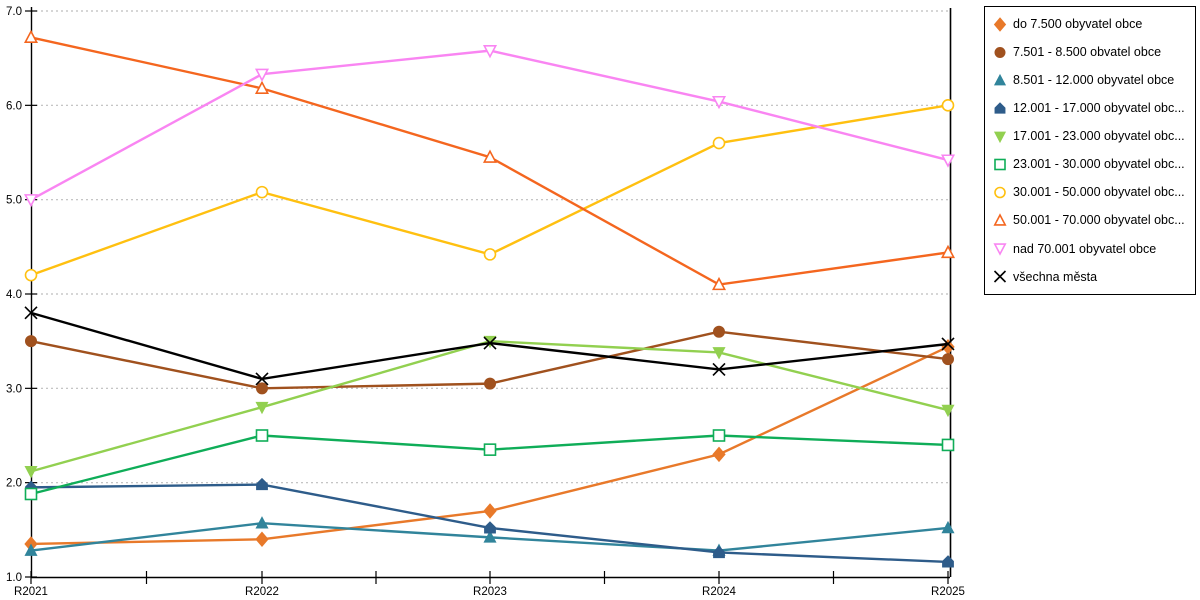 Image resolution: width=1200 pixels, height=600 pixels. I want to click on legend-item: 8.501 - 12.000 obyvatel obce, so click(1091, 80).